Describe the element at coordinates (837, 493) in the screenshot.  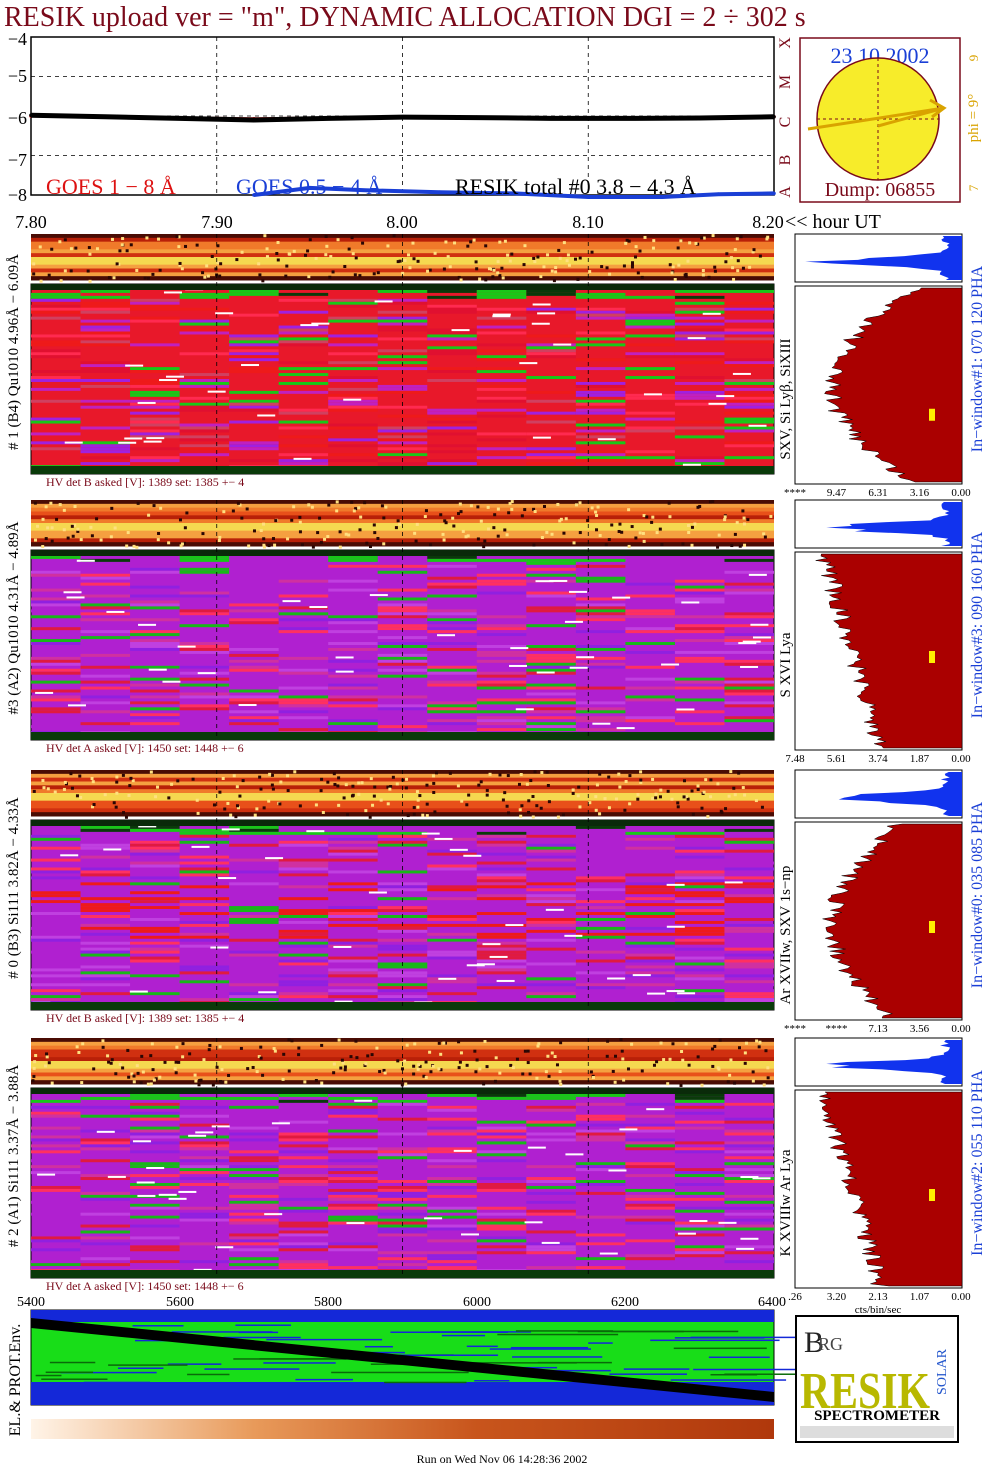
I see `hist-xtick: 9.47` at that location.